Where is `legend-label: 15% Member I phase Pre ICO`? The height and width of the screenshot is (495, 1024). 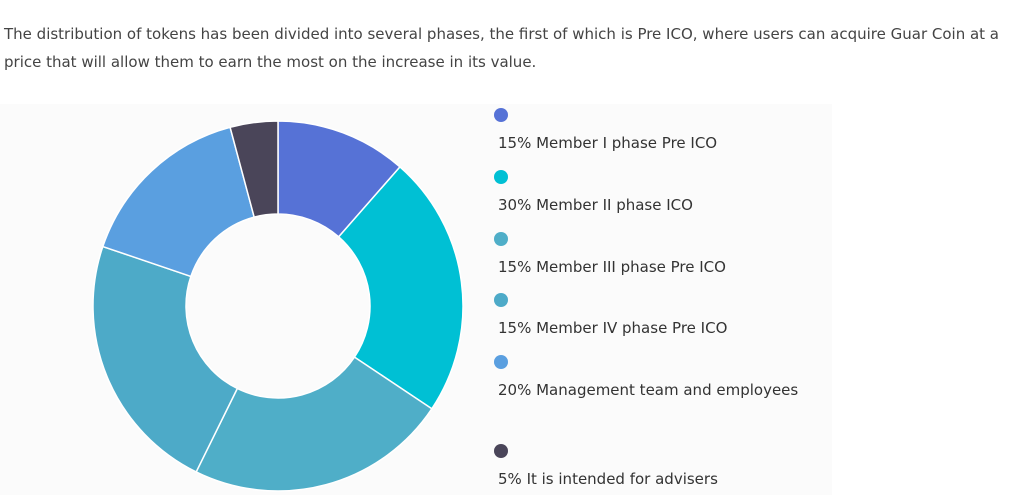
legend-label: 15% Member I phase Pre ICO is located at coordinates (608, 143).